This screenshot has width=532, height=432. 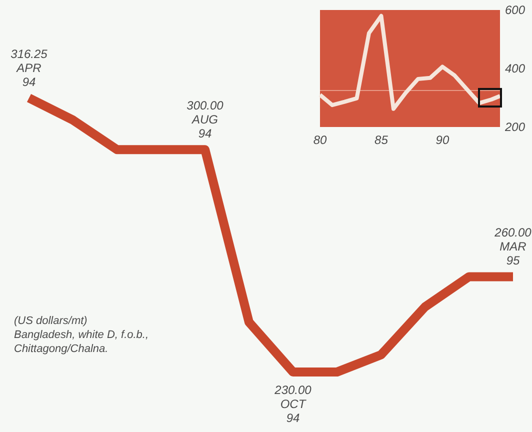 What do you see at coordinates (61, 349) in the screenshot?
I see `annotation: Chittagong/Chalna.` at bounding box center [61, 349].